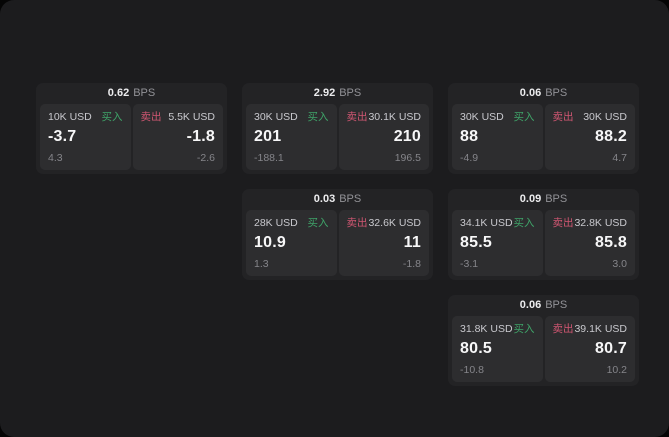 Image resolution: width=669 pixels, height=437 pixels. I want to click on buy-panel: 28K USD 买入 10.9 1.3, so click(291, 243).